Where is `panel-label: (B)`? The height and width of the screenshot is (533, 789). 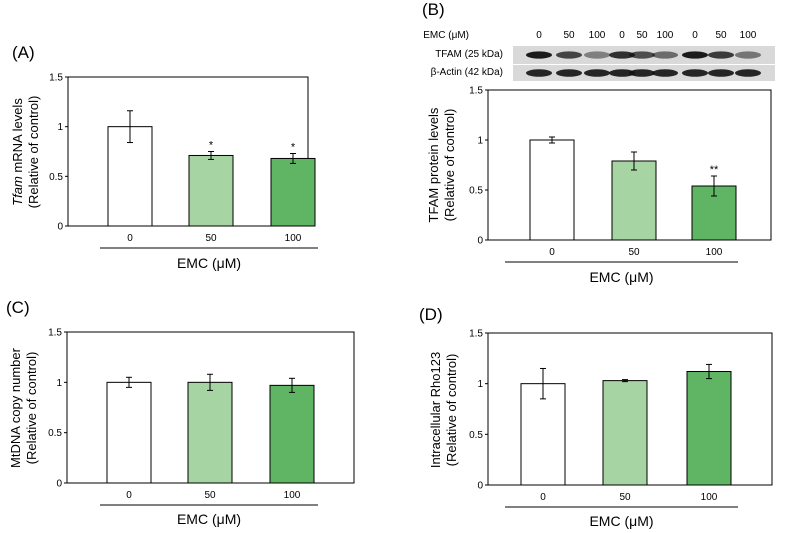
panel-label: (B) is located at coordinates (433, 9).